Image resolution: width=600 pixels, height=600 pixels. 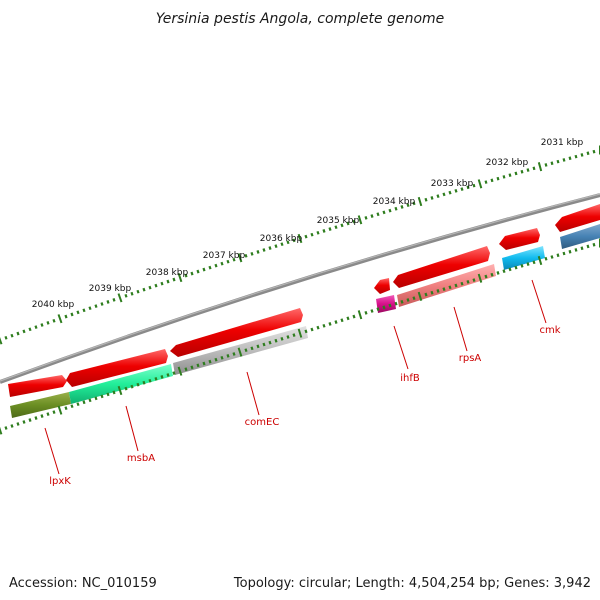 What do you see at coordinates (40, 405) in the screenshot?
I see `gene-bar-lpxK` at bounding box center [40, 405].